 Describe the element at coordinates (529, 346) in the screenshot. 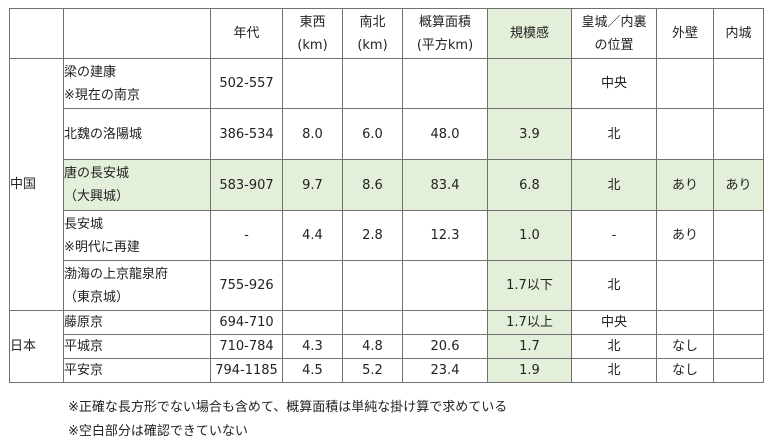

I see `scale-cell: 1.7` at that location.